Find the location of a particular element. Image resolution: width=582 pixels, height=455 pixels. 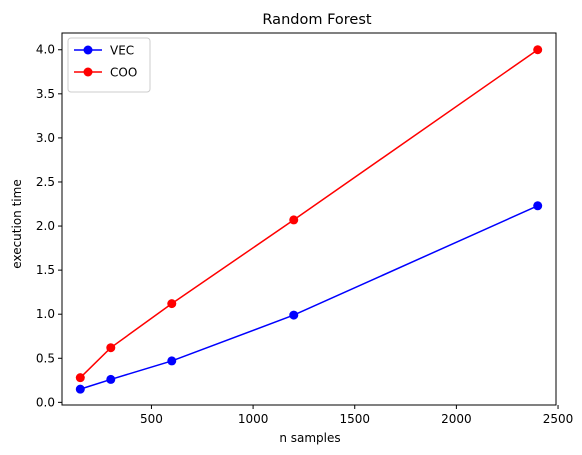

y-tick-label: 0.5 is located at coordinates (45, 358).